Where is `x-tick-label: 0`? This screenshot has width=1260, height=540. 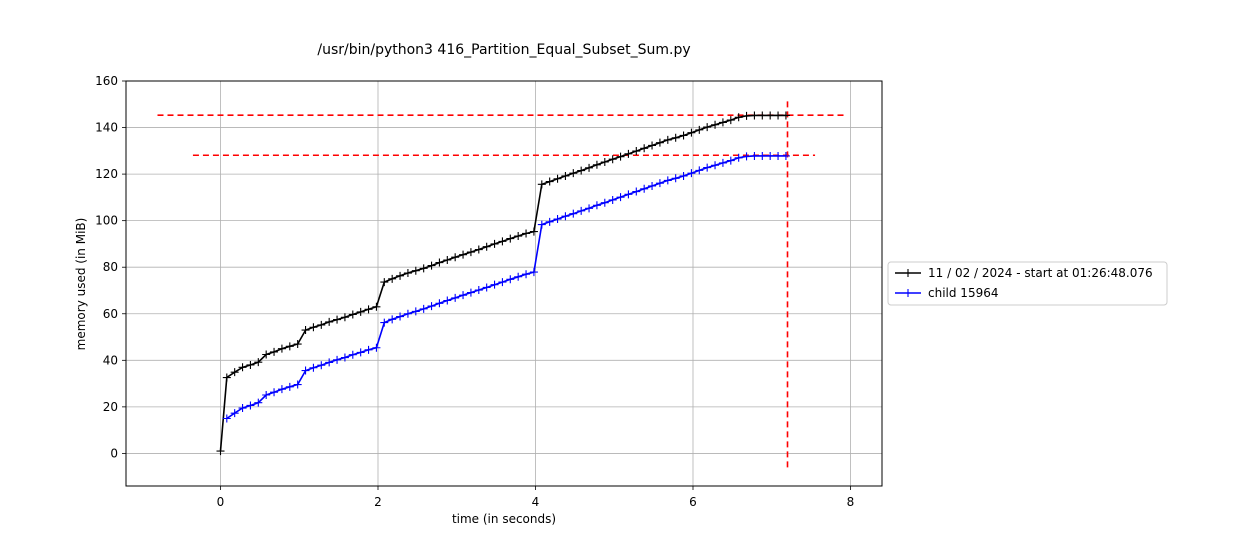 x-tick-label: 0 is located at coordinates (221, 502).